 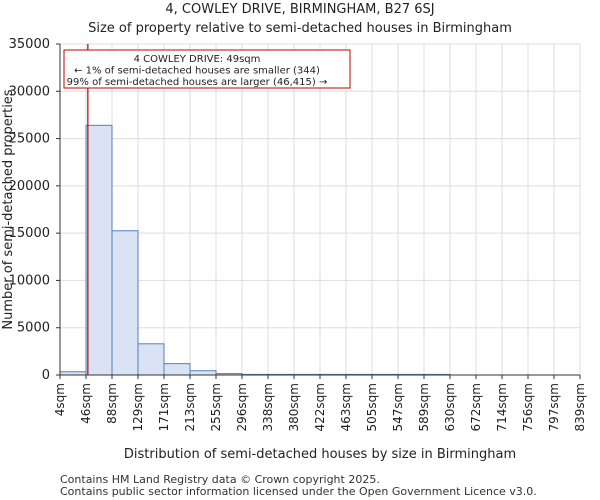 I want to click on y-tick-label: 25000, so click(x=29, y=139).